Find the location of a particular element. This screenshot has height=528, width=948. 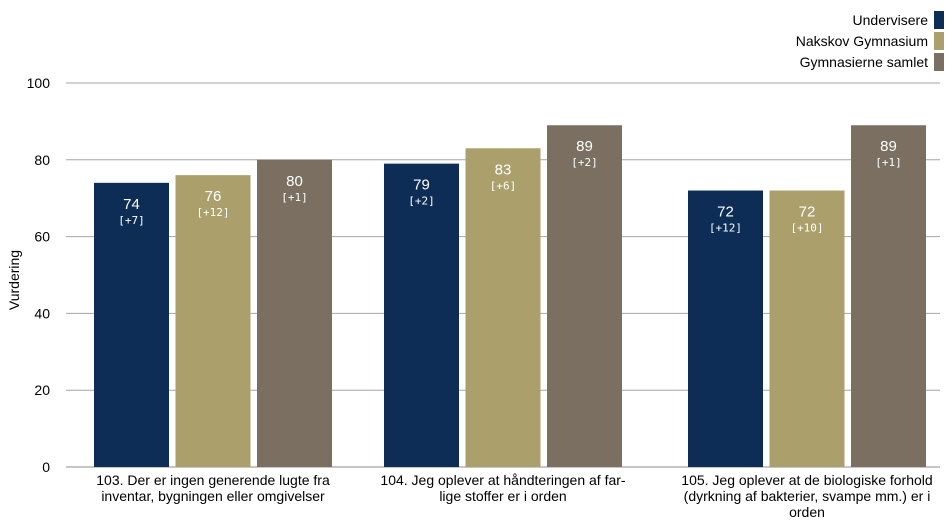

category-label: (dyrkning af bakterier, svampe mm.) er i is located at coordinates (807, 496).